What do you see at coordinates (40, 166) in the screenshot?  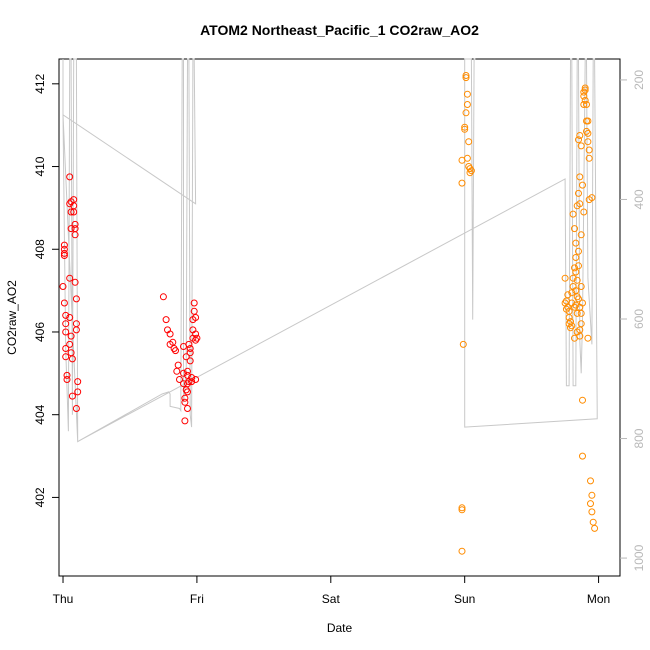 I see `y-tick-label: 410` at bounding box center [40, 166].